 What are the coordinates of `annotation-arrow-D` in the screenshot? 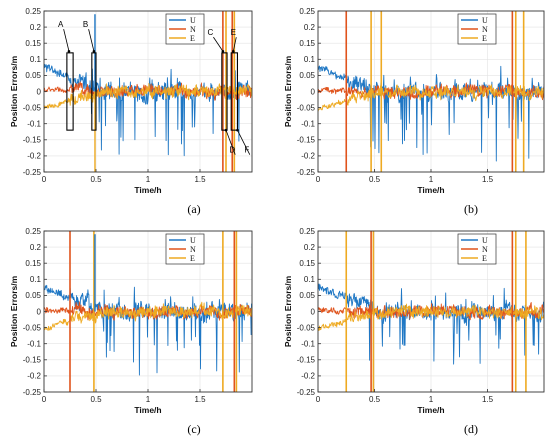 It's located at (230, 142).